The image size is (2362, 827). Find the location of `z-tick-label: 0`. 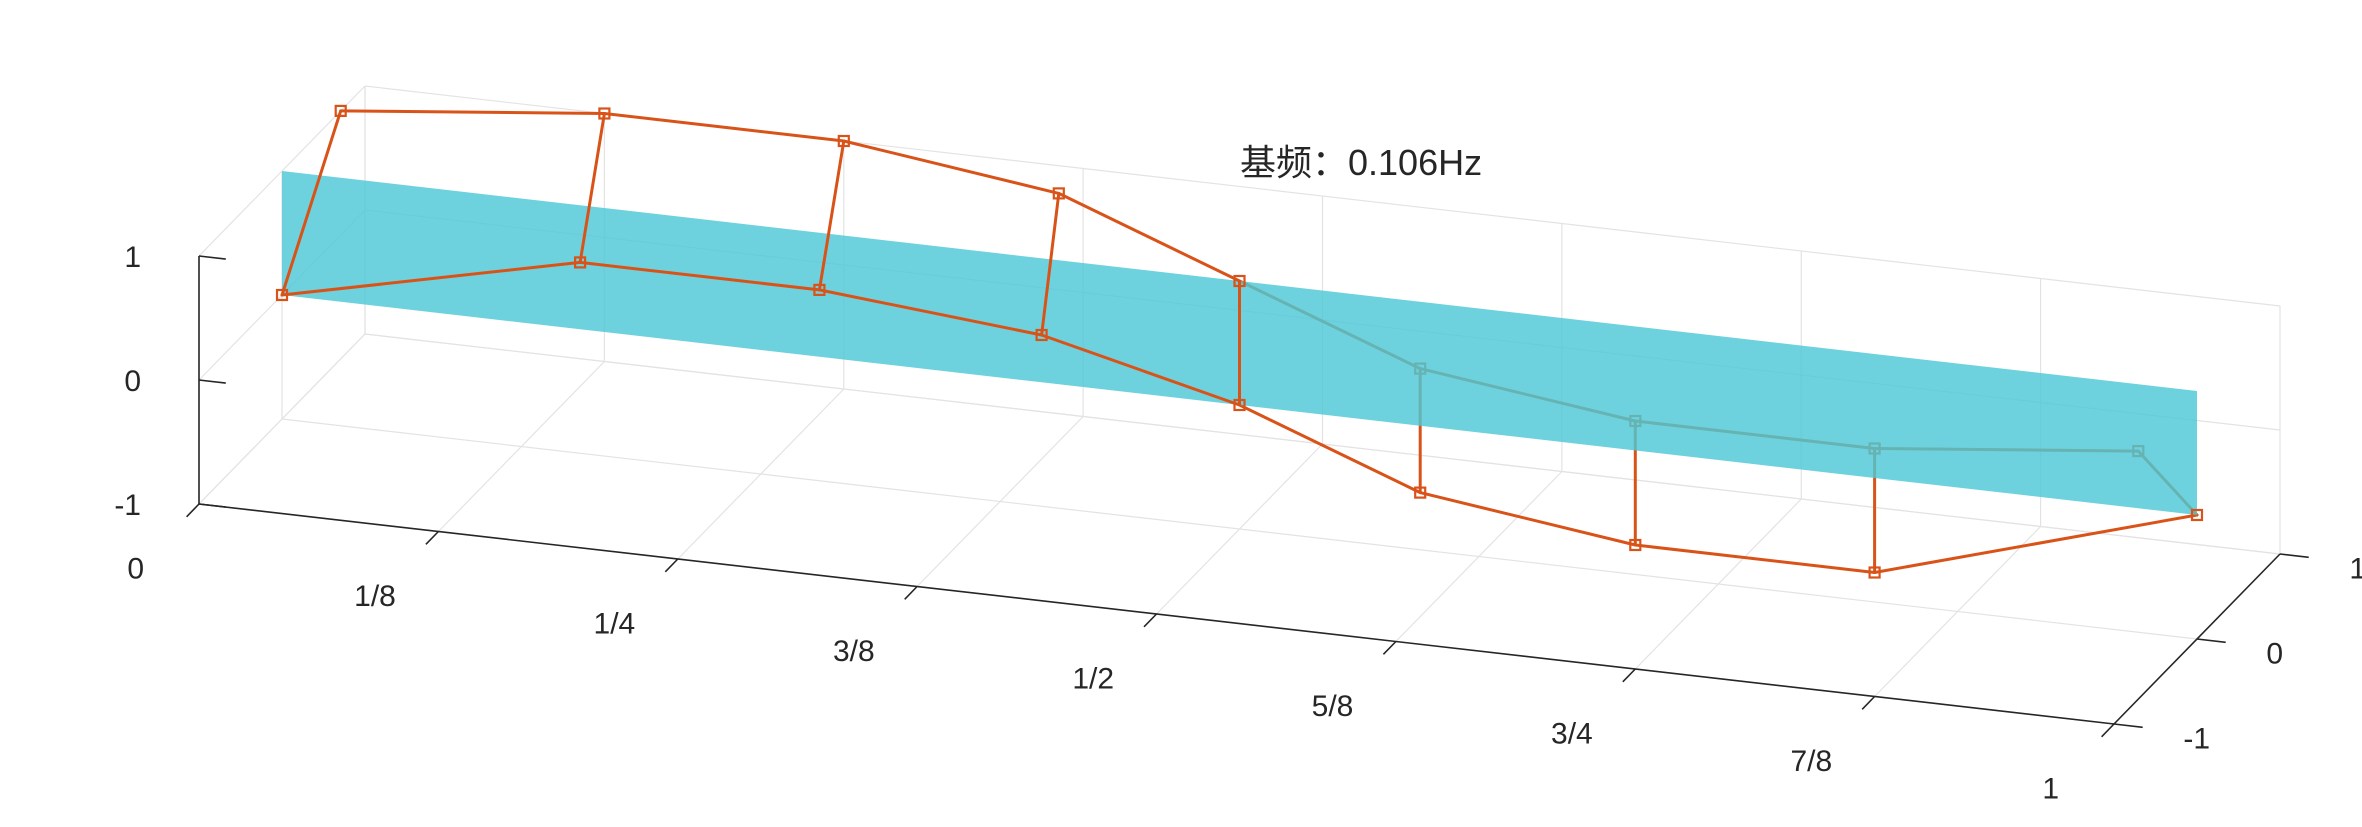

z-tick-label: 0 is located at coordinates (132, 381).